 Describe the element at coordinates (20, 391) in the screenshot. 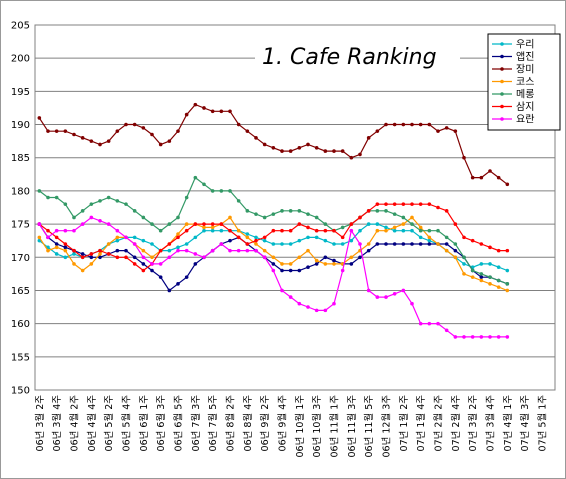

I see `y-tick-label: 150` at that location.